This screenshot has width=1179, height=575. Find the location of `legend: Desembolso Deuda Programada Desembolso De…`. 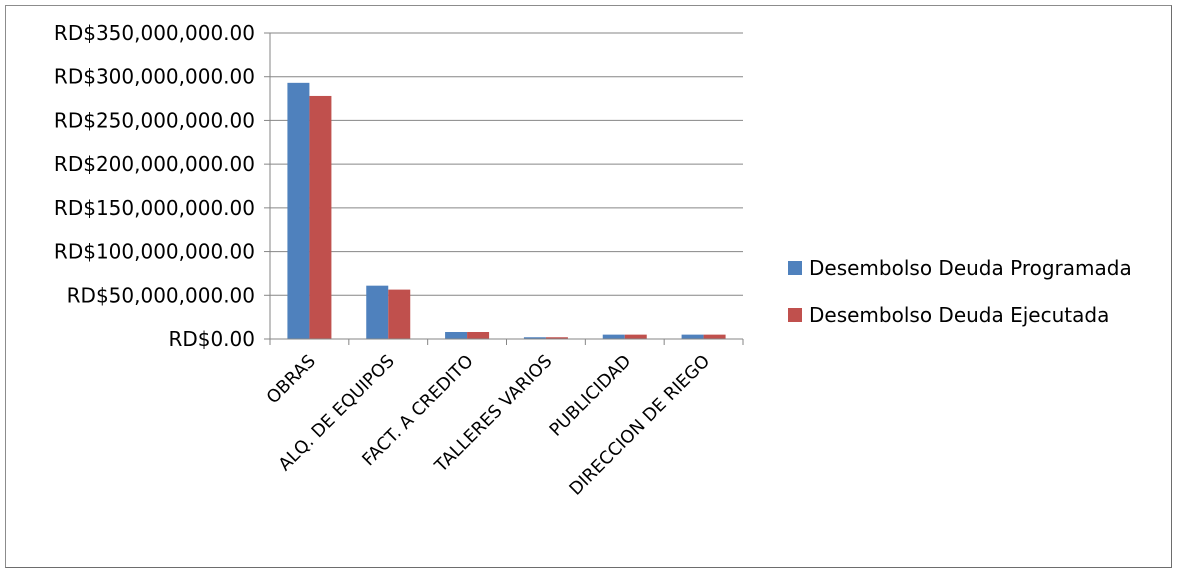

legend: Desembolso Deuda Programada Desembolso De… is located at coordinates (960, 291).